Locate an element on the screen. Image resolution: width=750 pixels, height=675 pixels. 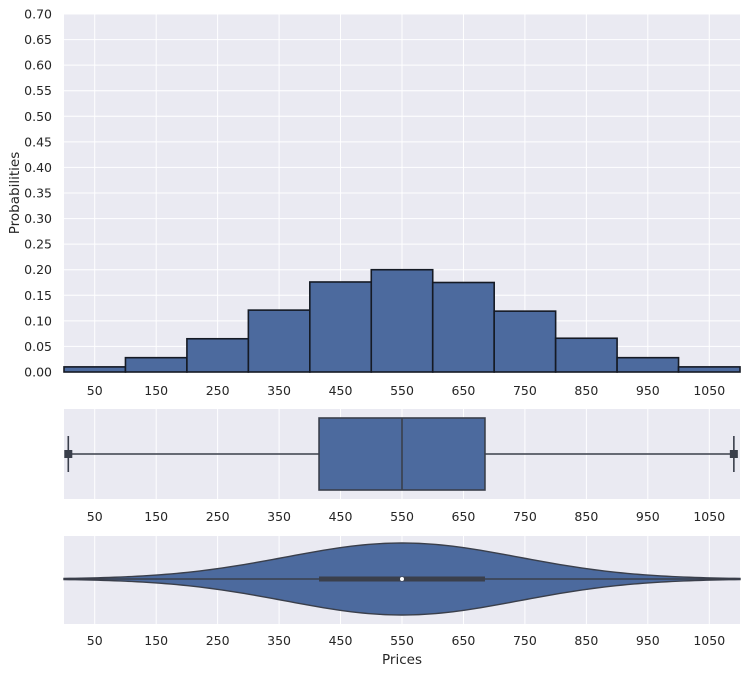
boxplot-x-tick-label: 750 is located at coordinates (525, 516).